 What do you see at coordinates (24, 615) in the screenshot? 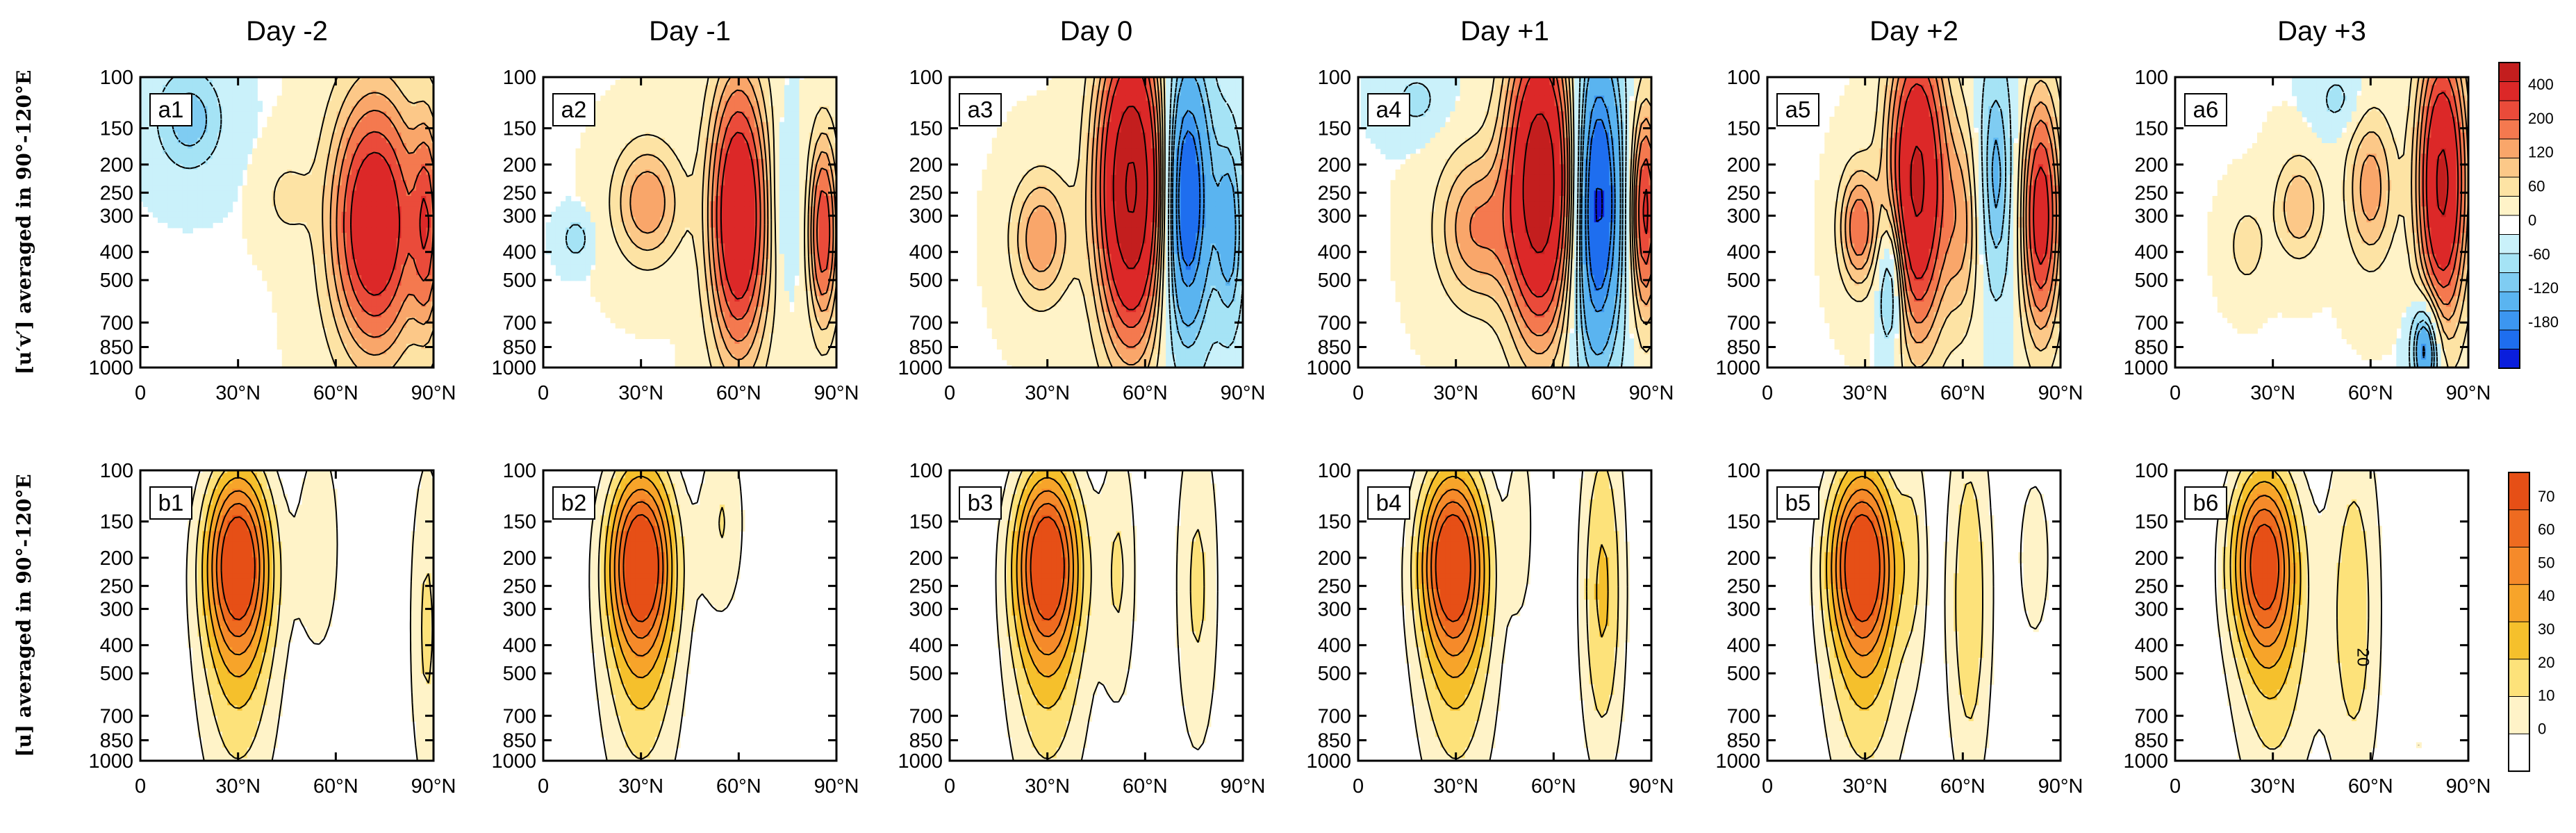
I see `row-ylabel-2: [u] averaged in 90°-120°E` at bounding box center [24, 615].